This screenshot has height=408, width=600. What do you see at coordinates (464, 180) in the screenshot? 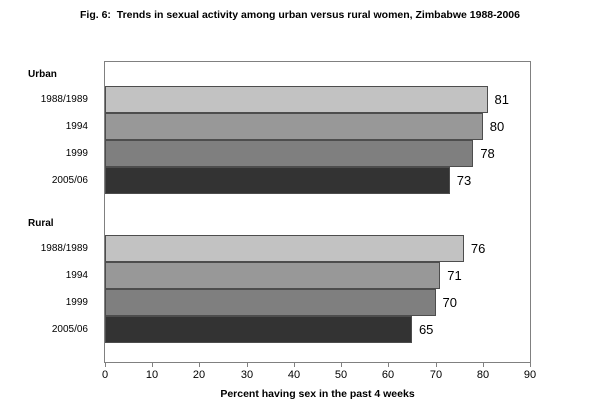
I see `value-label: 73` at bounding box center [464, 180].